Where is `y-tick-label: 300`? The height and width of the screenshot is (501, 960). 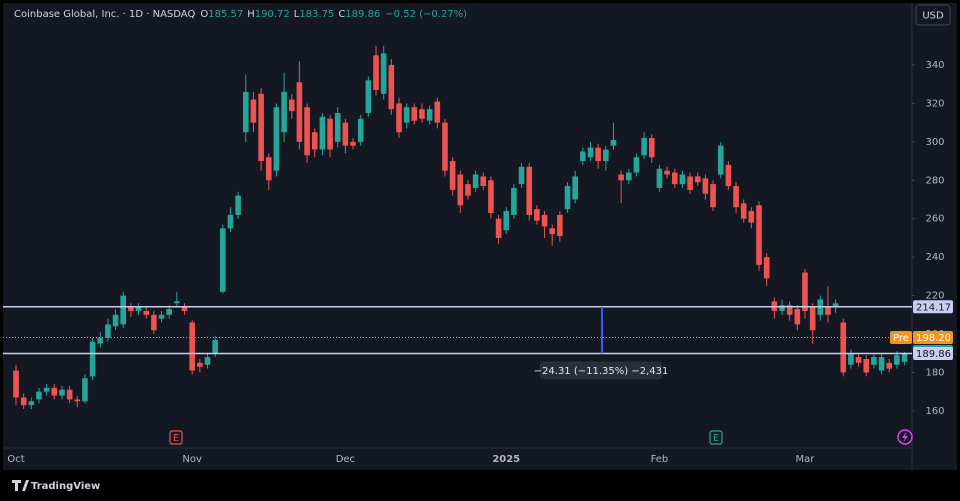 y-tick-label: 300 is located at coordinates (934, 142).